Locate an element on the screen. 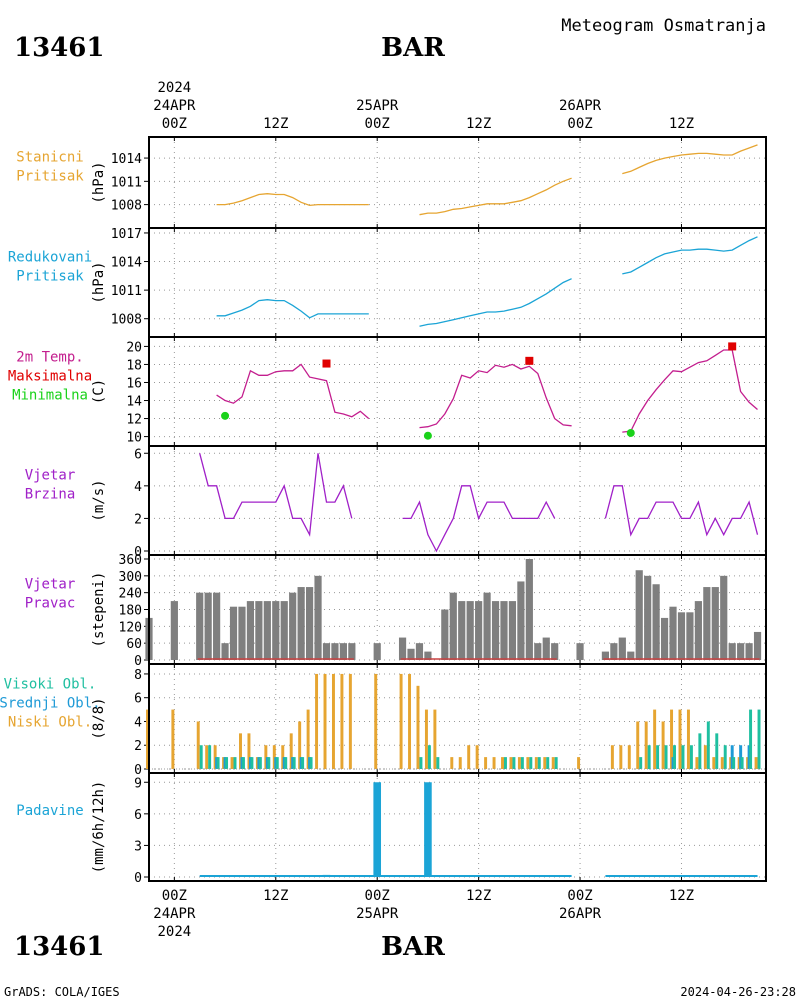 This screenshot has width=800, height=1000. y-tick-label: 9 is located at coordinates (138, 783).